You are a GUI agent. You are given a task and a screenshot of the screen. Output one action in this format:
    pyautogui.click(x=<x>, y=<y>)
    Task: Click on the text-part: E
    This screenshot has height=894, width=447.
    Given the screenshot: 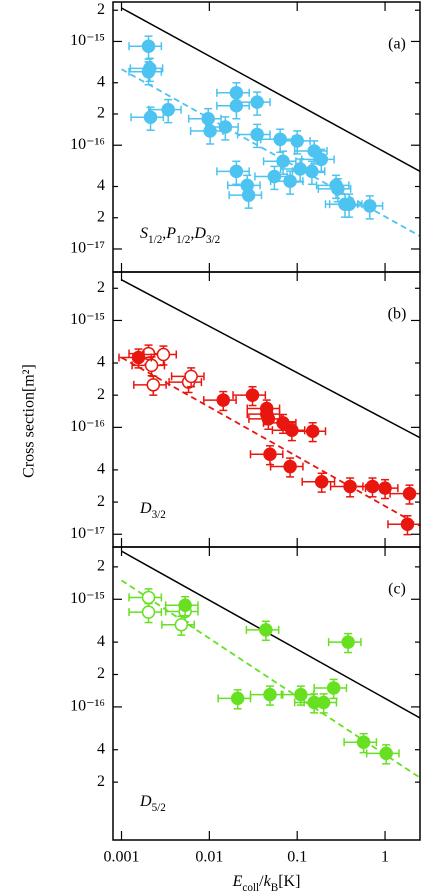 What is the action you would take?
    pyautogui.click(x=237, y=881)
    